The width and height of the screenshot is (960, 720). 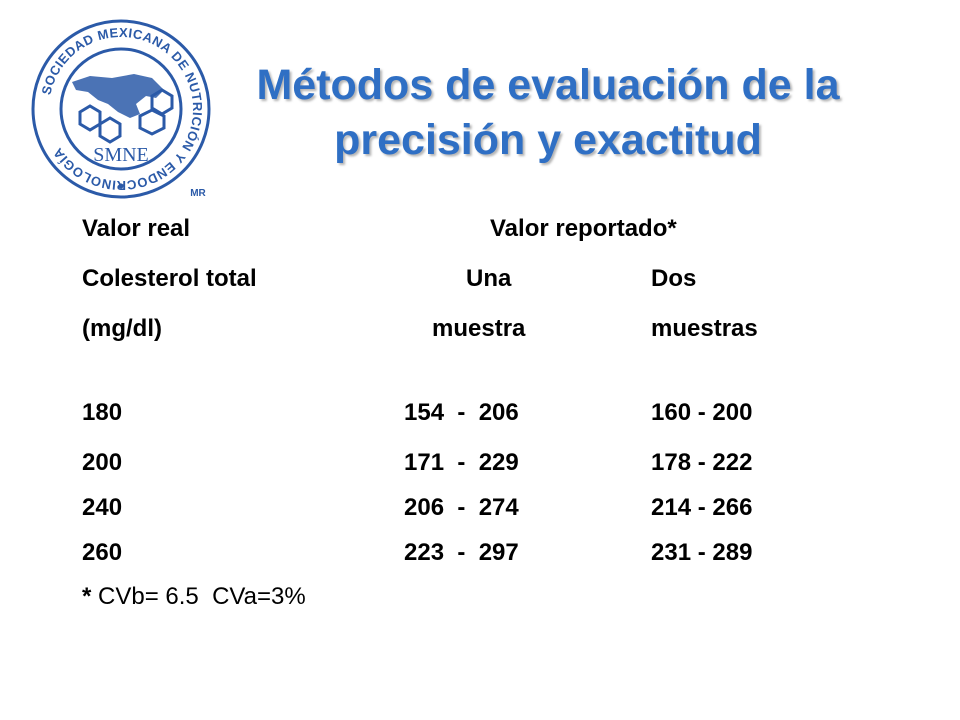 What do you see at coordinates (548, 140) in the screenshot?
I see `page-title-line2: precisión y exactitud` at bounding box center [548, 140].